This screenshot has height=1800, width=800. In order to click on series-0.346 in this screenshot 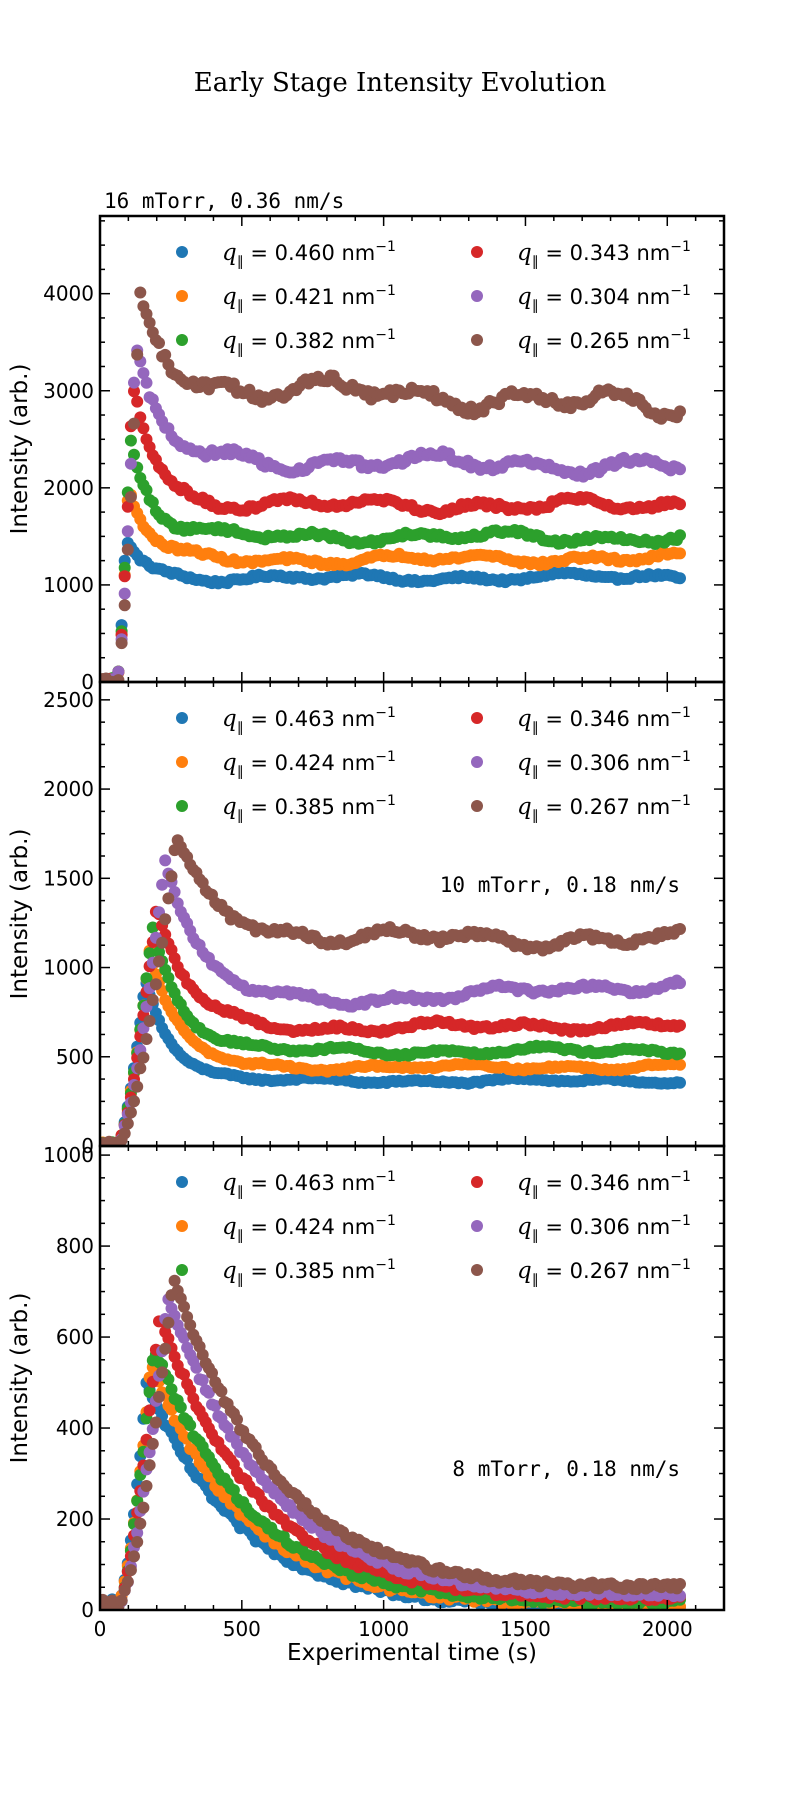, I will do `click(393, 1025)`.